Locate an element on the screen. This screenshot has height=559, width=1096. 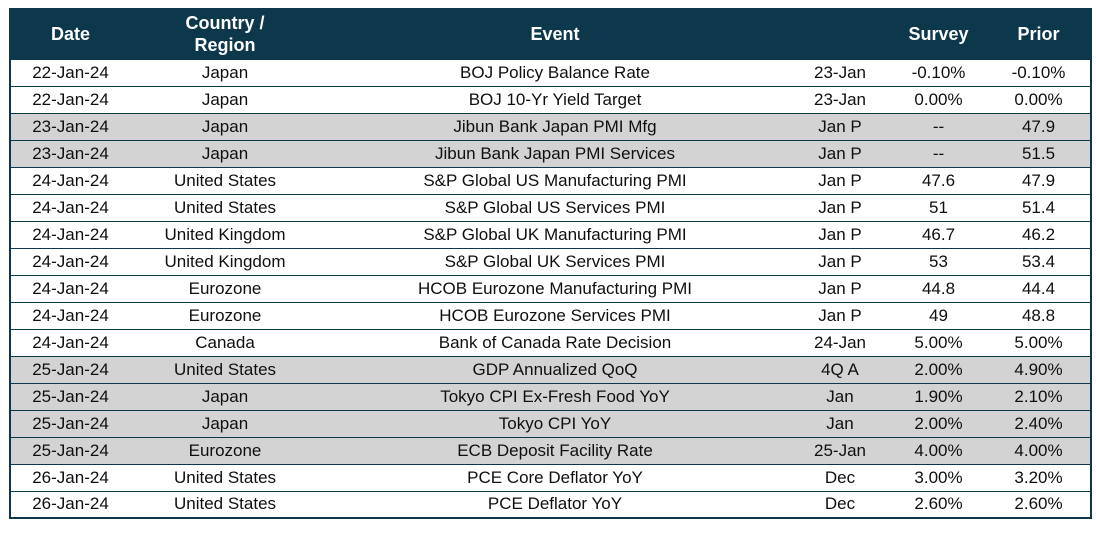
cell-survey: 47.6 is located at coordinates (938, 180).